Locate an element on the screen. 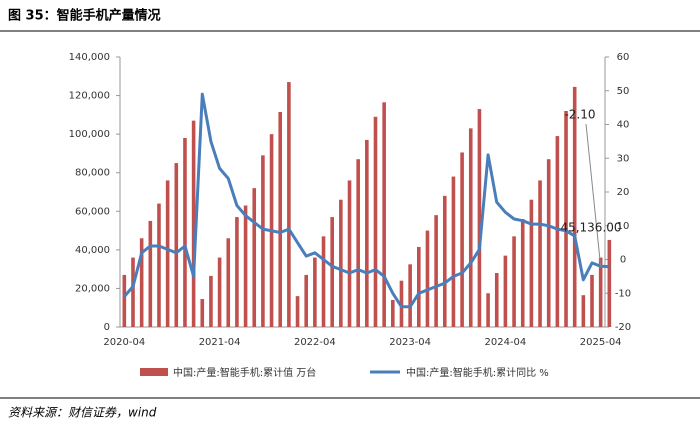  x-tick-label: 2022-04 is located at coordinates (315, 342).